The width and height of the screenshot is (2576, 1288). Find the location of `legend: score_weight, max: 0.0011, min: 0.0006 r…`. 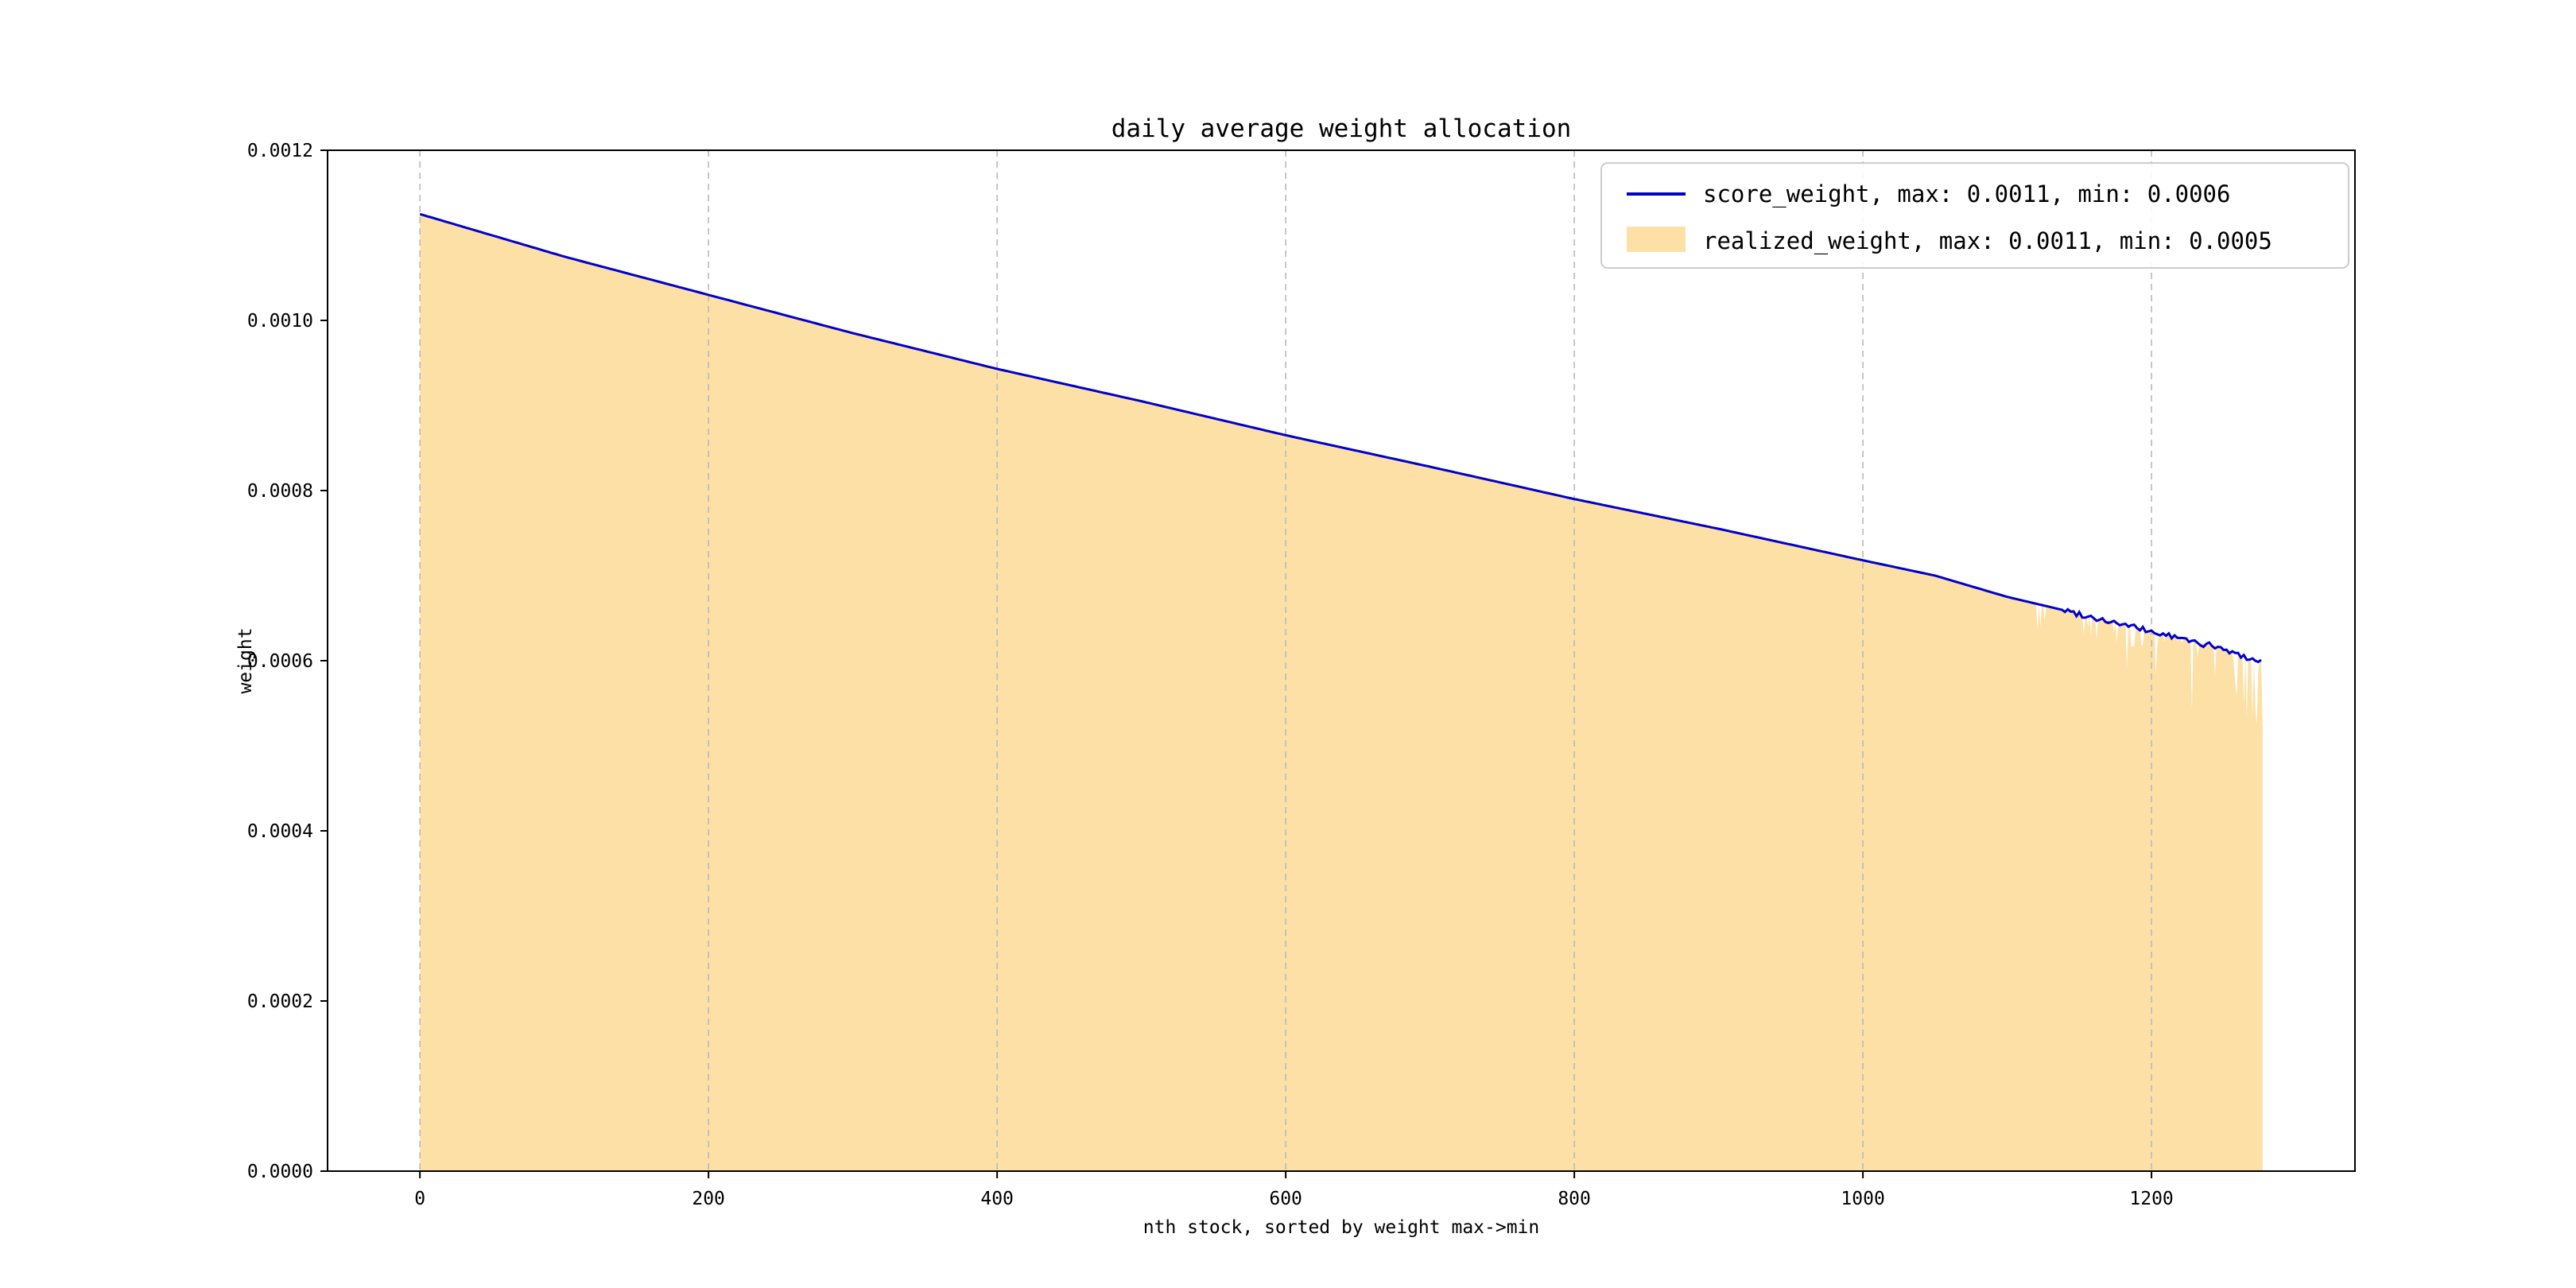

legend: score_weight, max: 0.0011, min: 0.0006 r… is located at coordinates (1975, 216).